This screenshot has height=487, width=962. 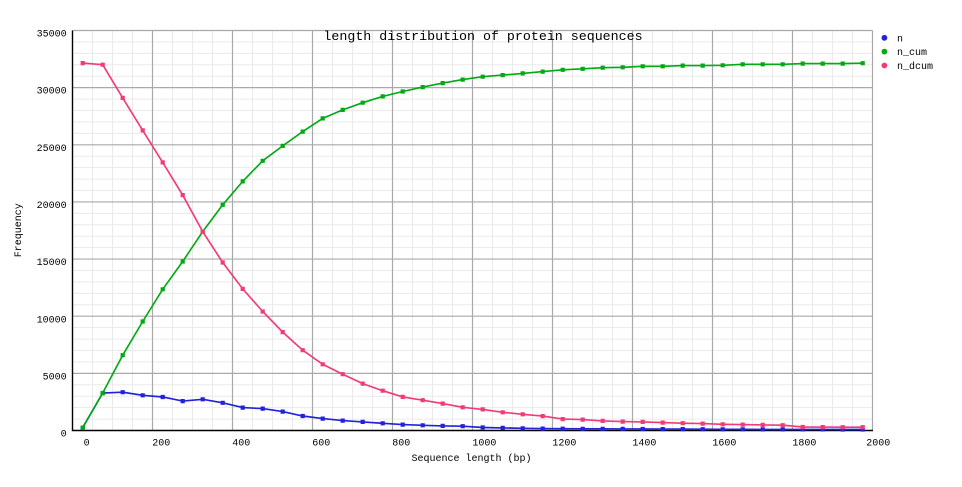 I want to click on svg-text: 35000, so click(x=52, y=35).